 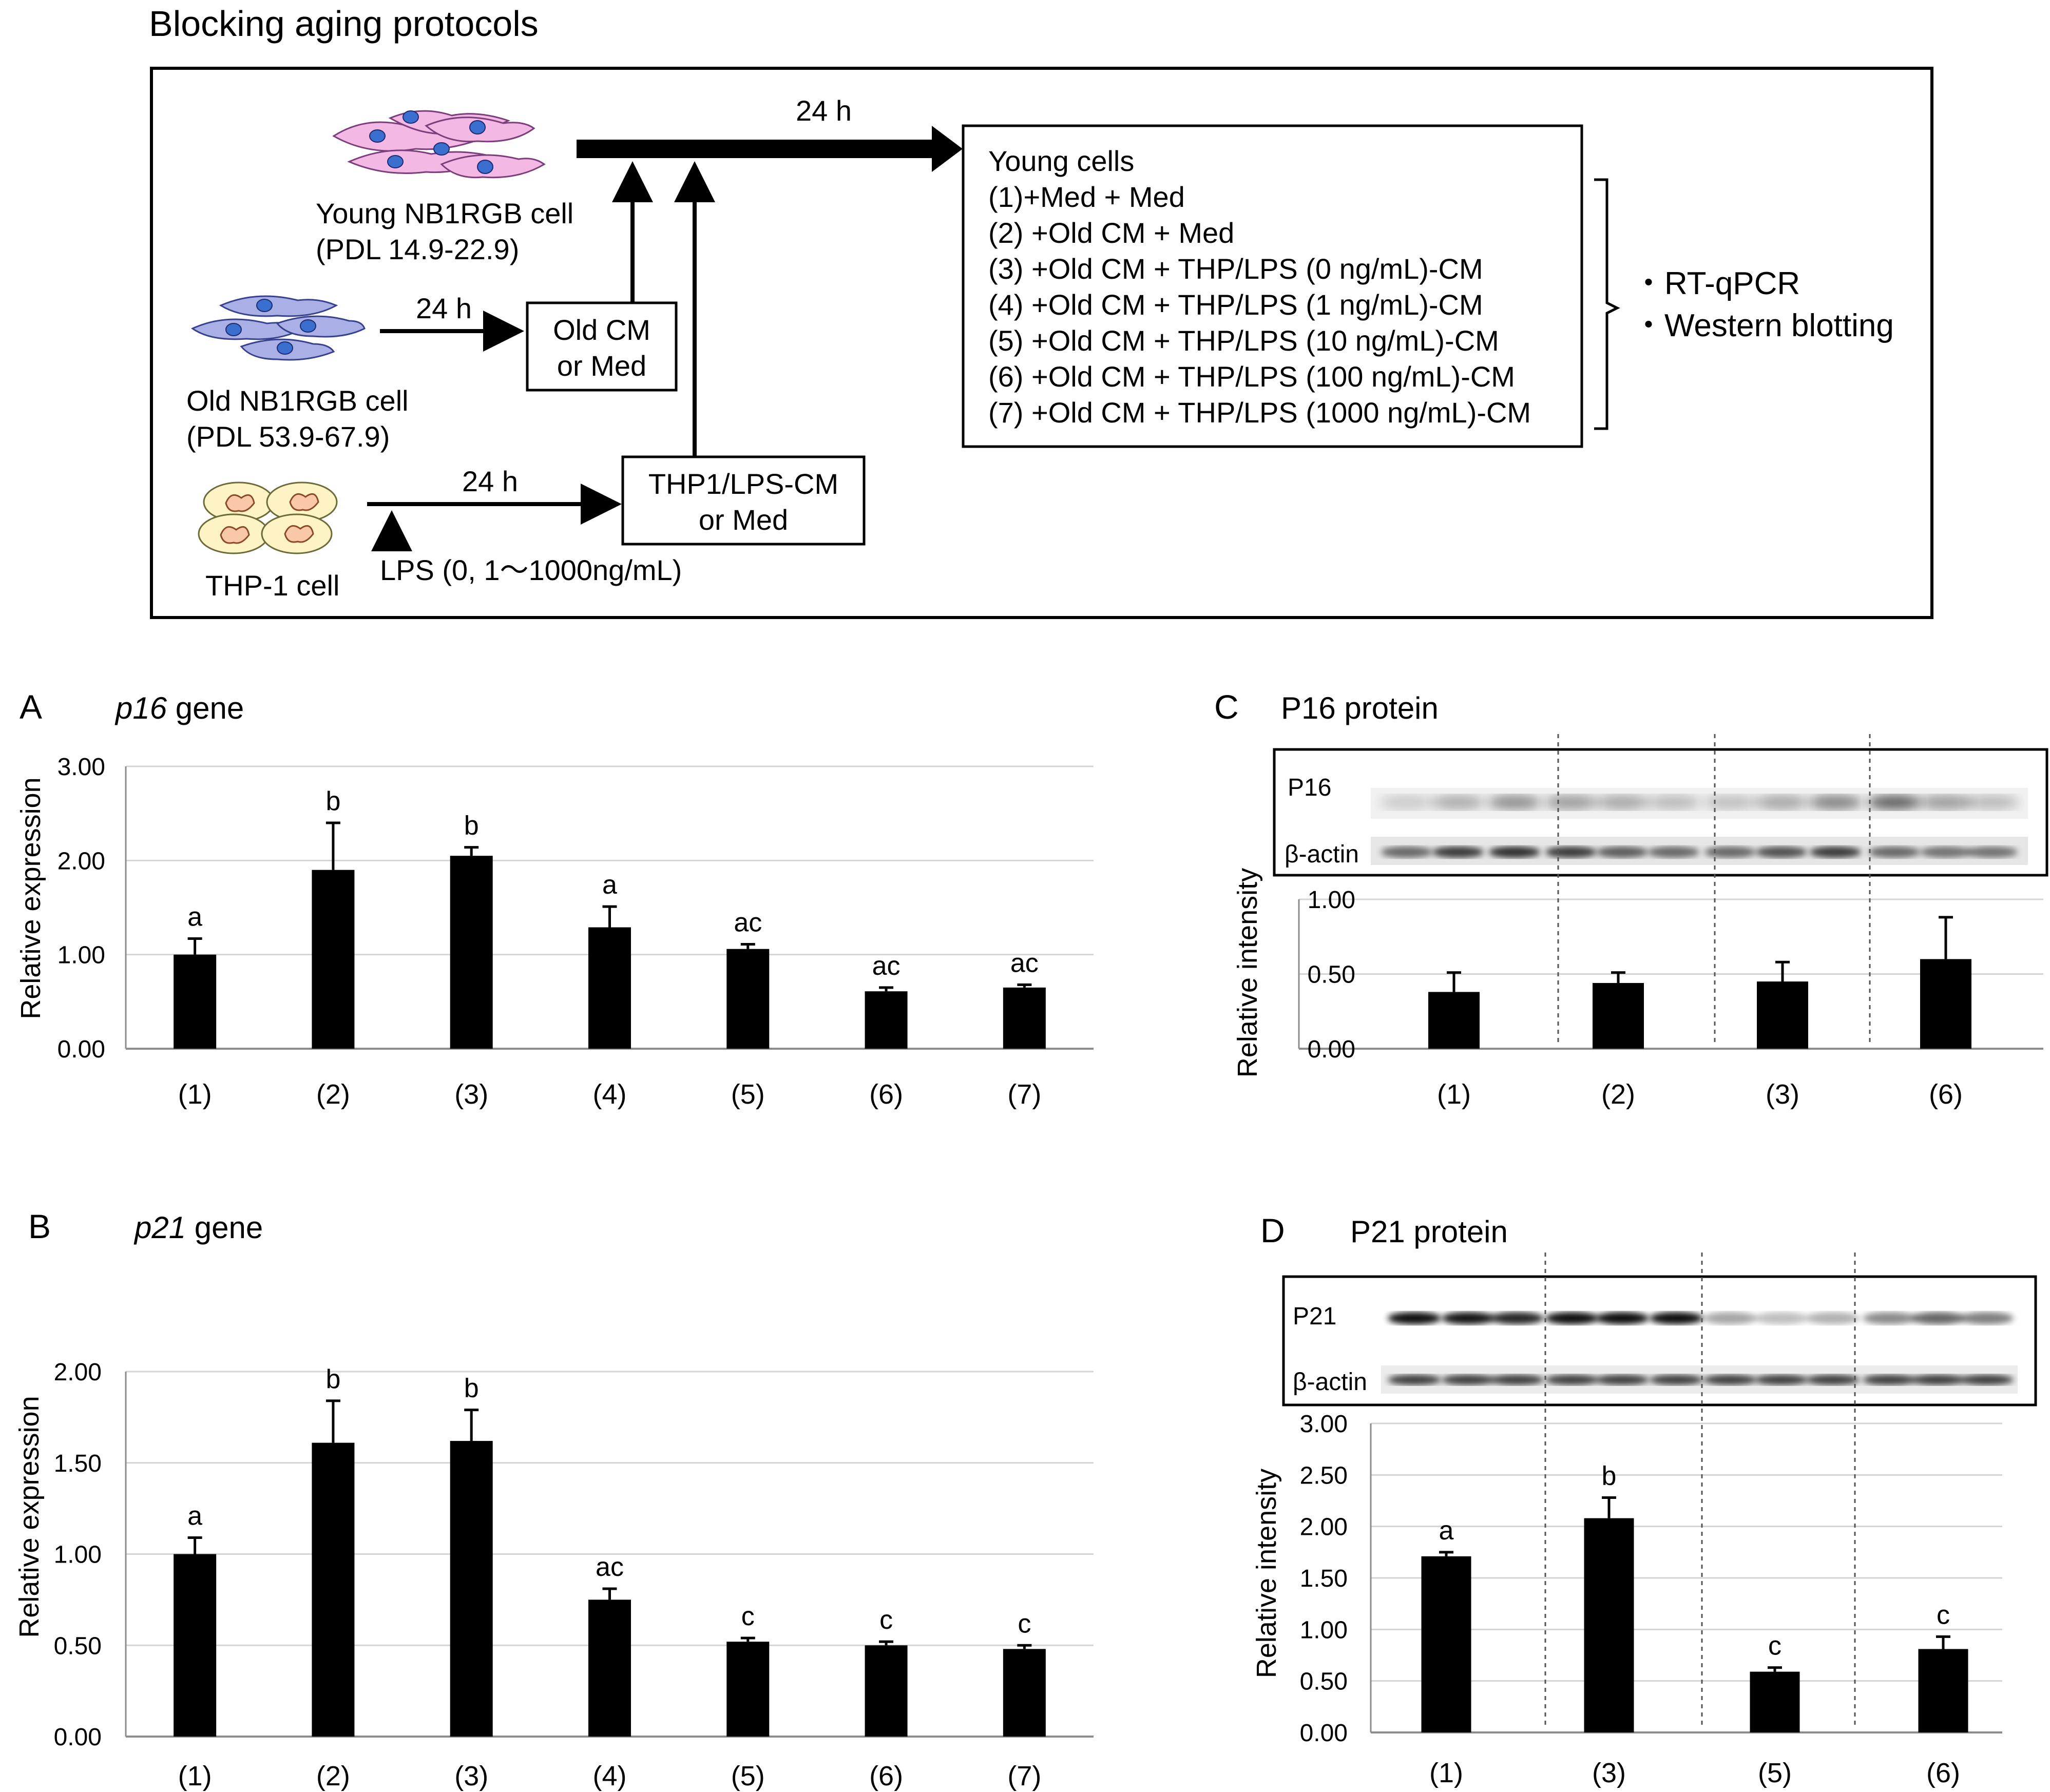 I want to click on p21-actin-label: β-actin, so click(x=1330, y=1383).